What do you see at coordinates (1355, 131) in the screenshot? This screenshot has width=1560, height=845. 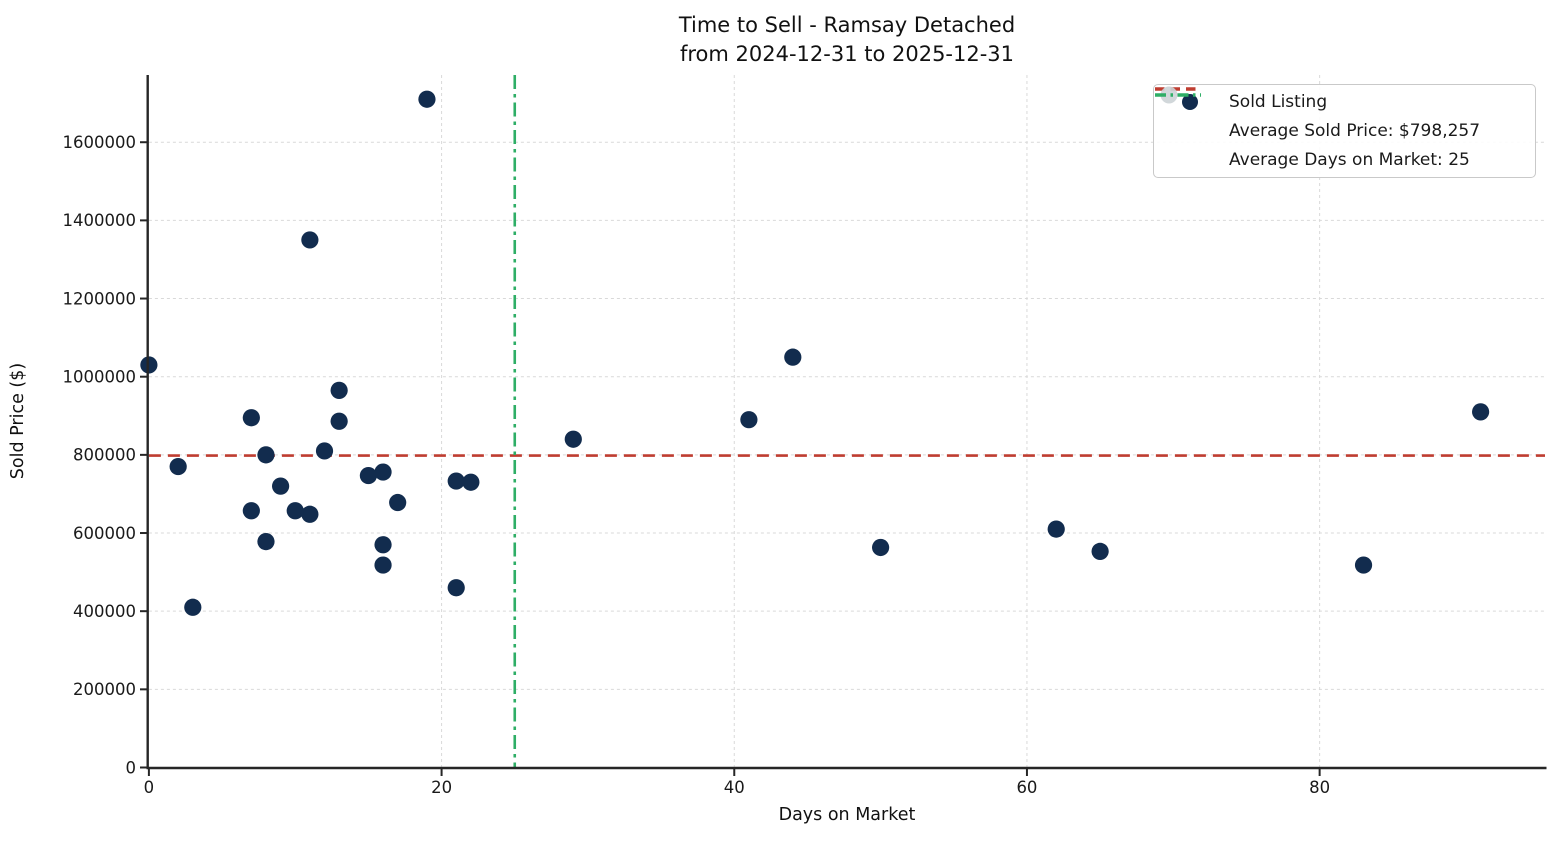 I see `legend-label: Average Sold Price: $798,257` at bounding box center [1355, 131].